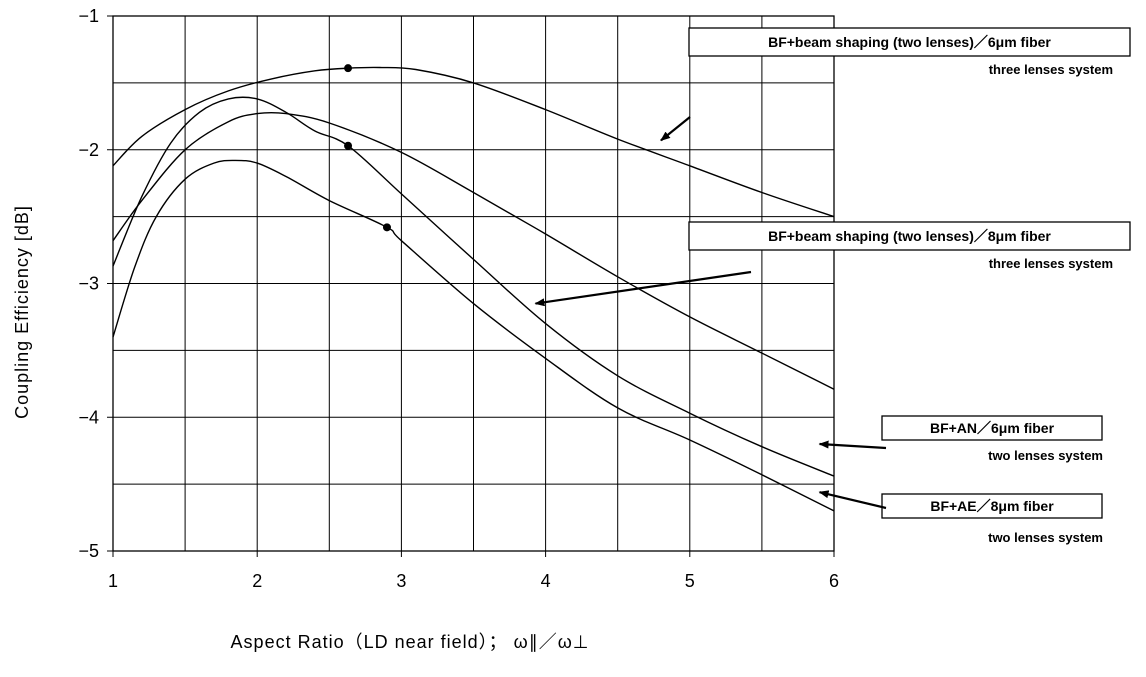  I want to click on y-tick-label: −3, so click(88, 284).